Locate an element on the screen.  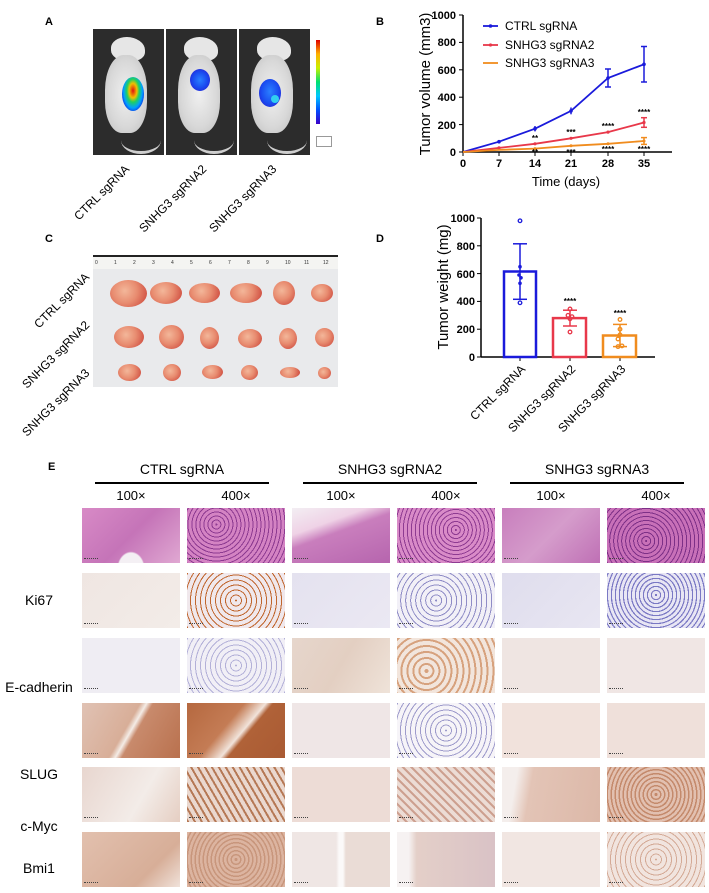
svg-text: Tumor volume (mm3) is located at coordinates (425, 84).